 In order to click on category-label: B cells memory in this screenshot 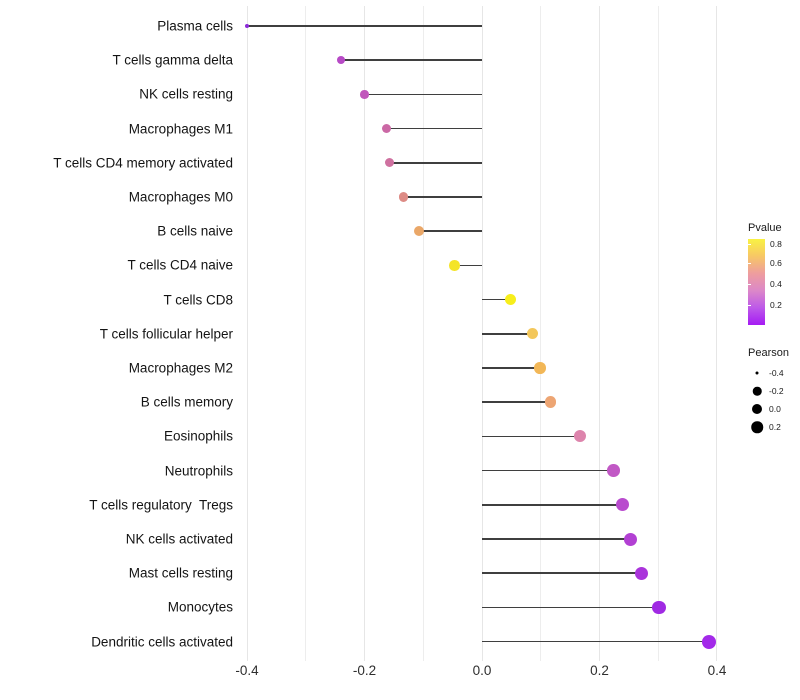, I will do `click(186, 402)`.